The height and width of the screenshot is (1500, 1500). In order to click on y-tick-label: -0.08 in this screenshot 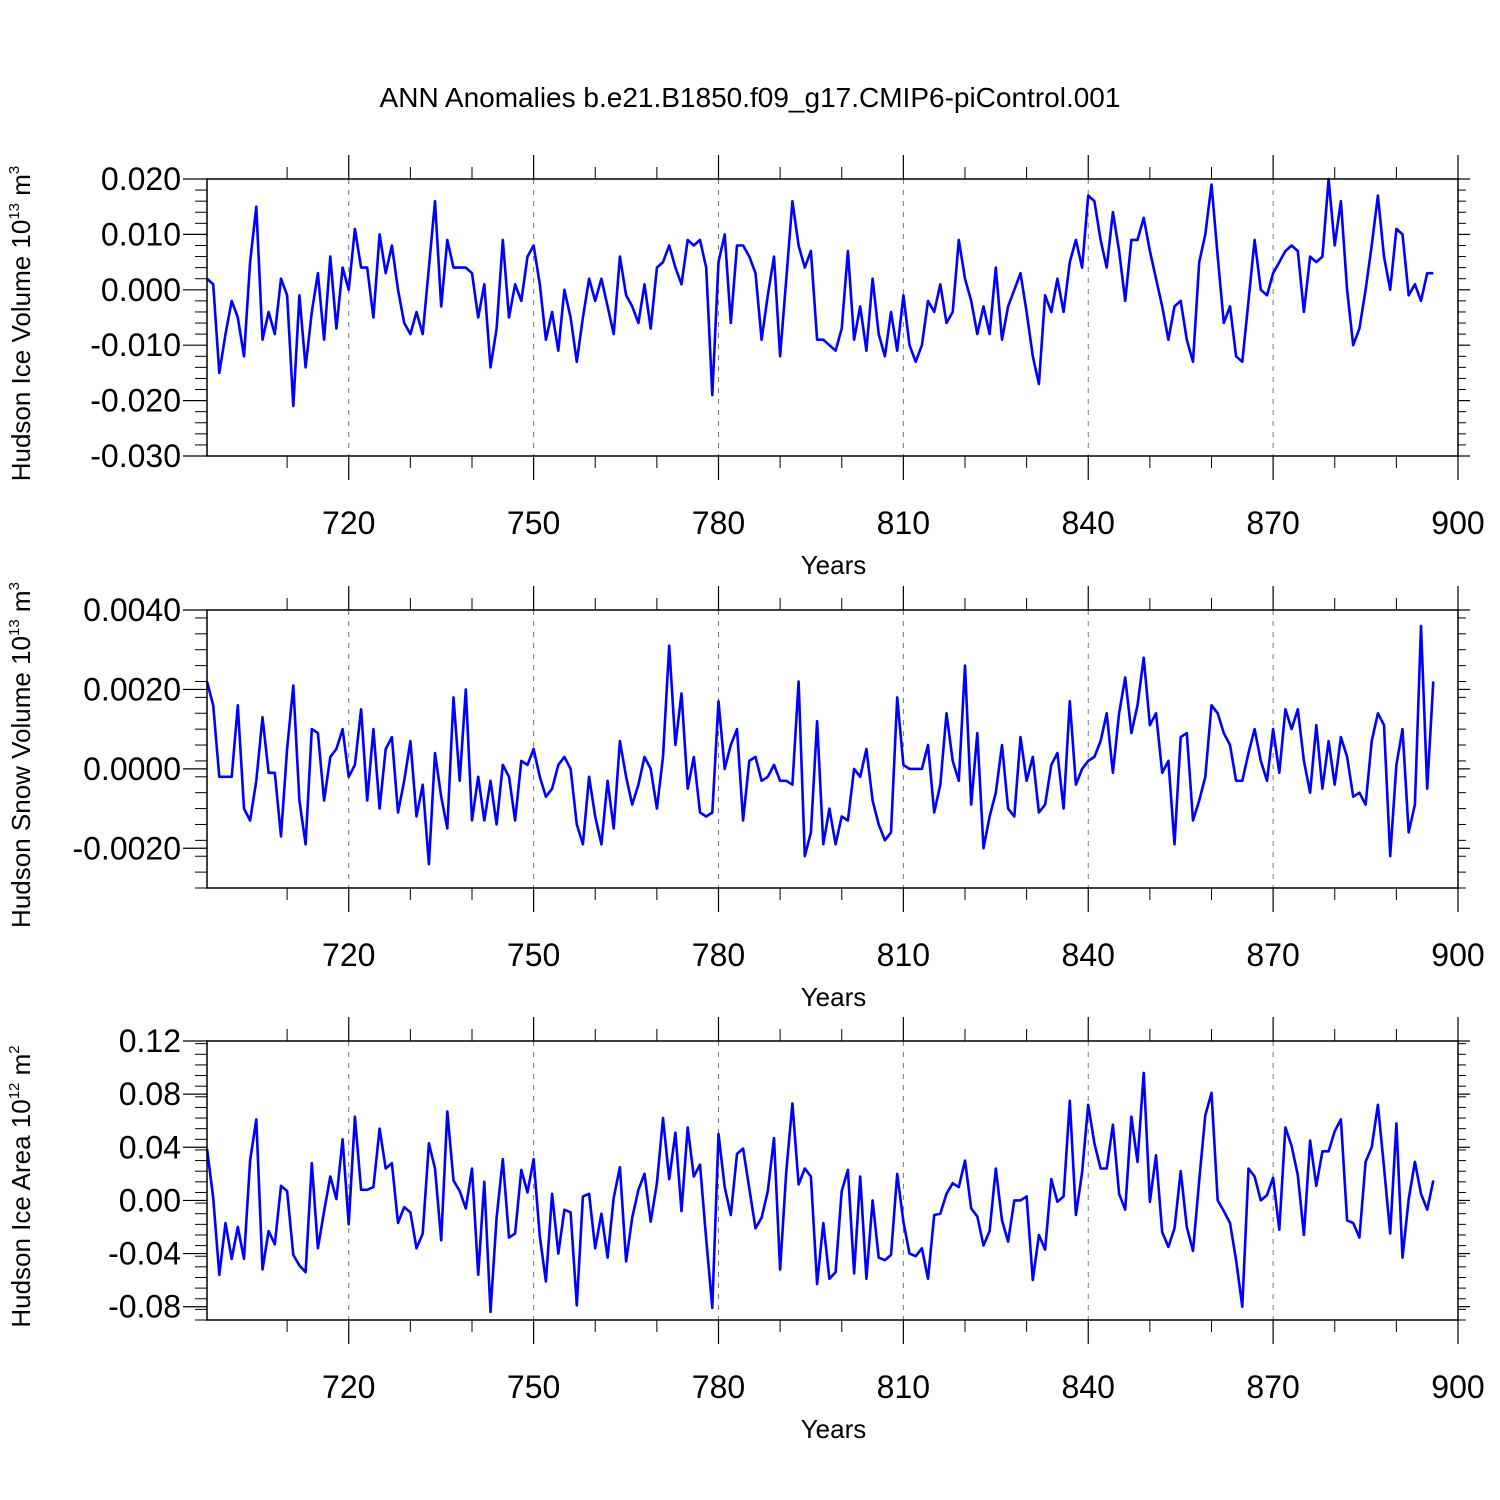, I will do `click(144, 1307)`.